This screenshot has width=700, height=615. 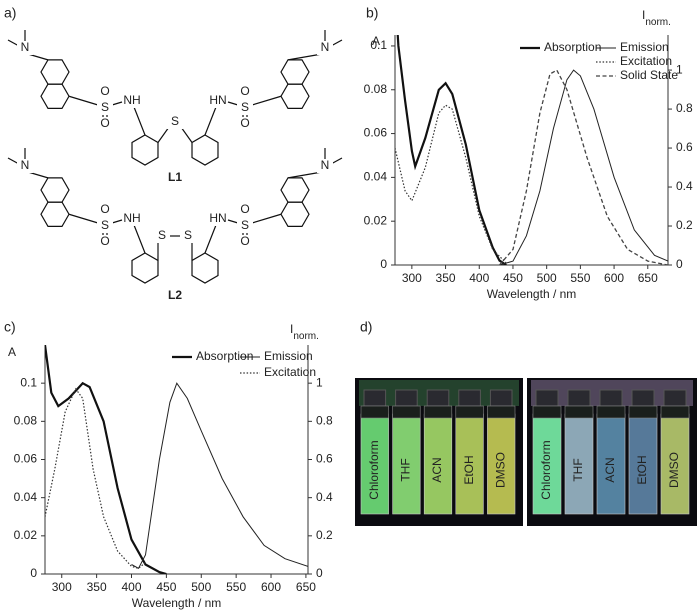 I want to click on y-tick-label: 0.02, so click(x=26, y=535).